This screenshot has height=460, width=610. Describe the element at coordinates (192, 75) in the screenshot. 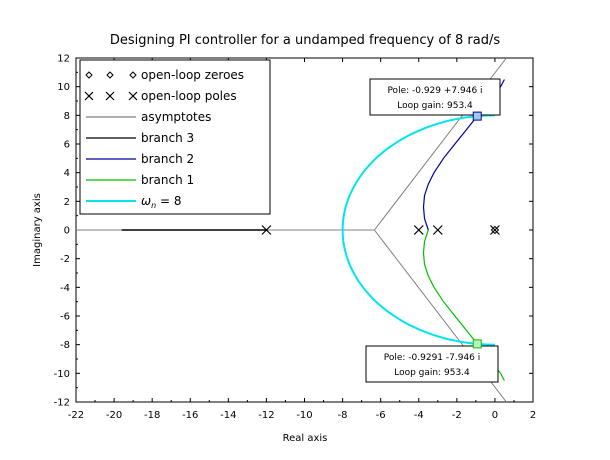

I see `legend-label: open-loop zeroes` at that location.